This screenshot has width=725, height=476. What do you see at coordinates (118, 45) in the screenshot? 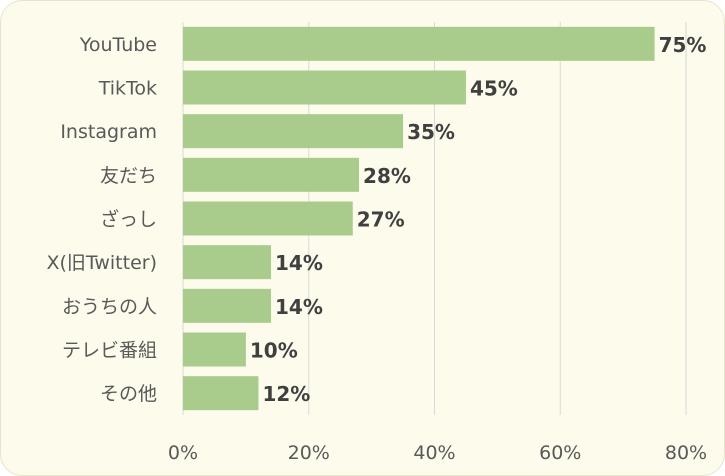
I see `category-label: YouTube` at bounding box center [118, 45].